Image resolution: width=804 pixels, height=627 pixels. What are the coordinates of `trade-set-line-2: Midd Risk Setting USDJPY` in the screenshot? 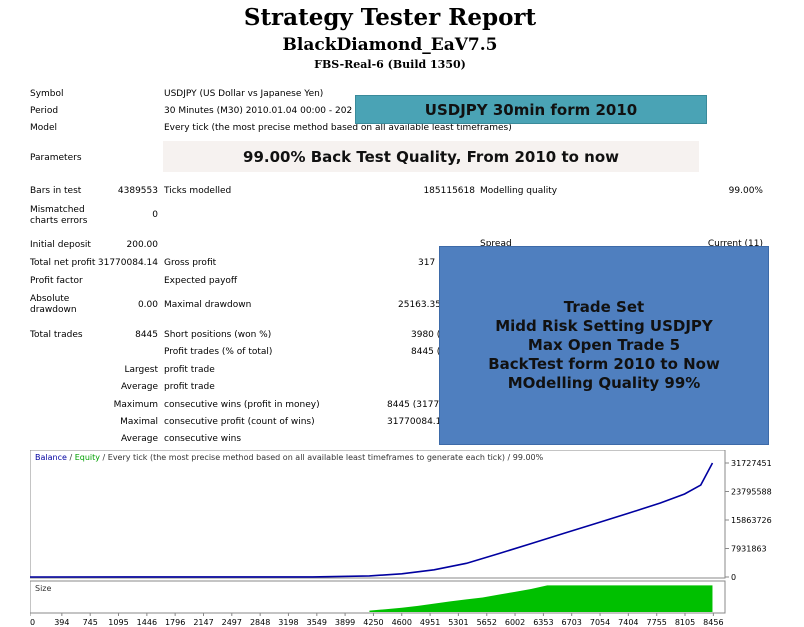 It's located at (604, 326).